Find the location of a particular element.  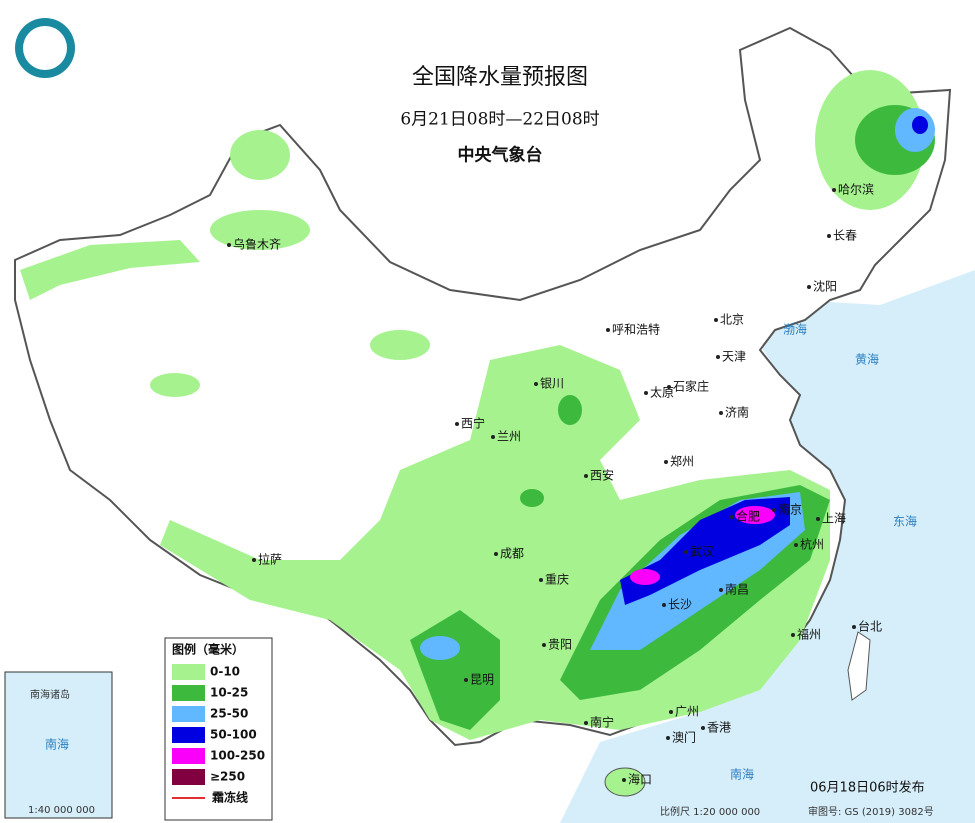

approval: 审图号: GS (2019) 3082号 is located at coordinates (871, 811).